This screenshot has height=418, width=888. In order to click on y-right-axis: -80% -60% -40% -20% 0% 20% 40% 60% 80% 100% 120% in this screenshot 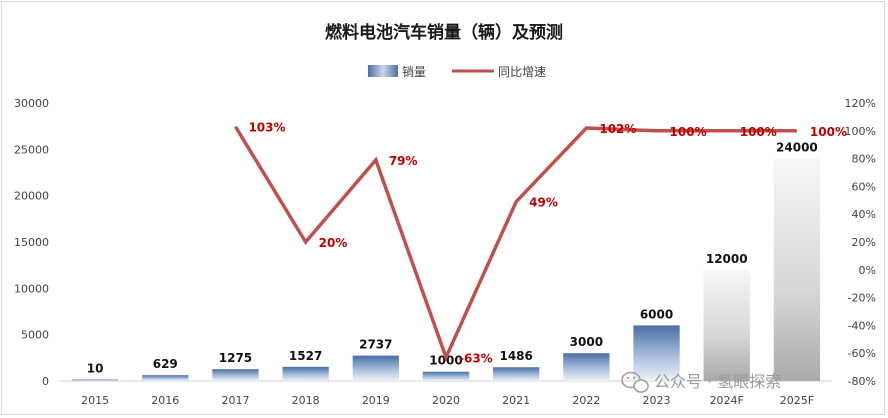, I will do `click(860, 242)`.